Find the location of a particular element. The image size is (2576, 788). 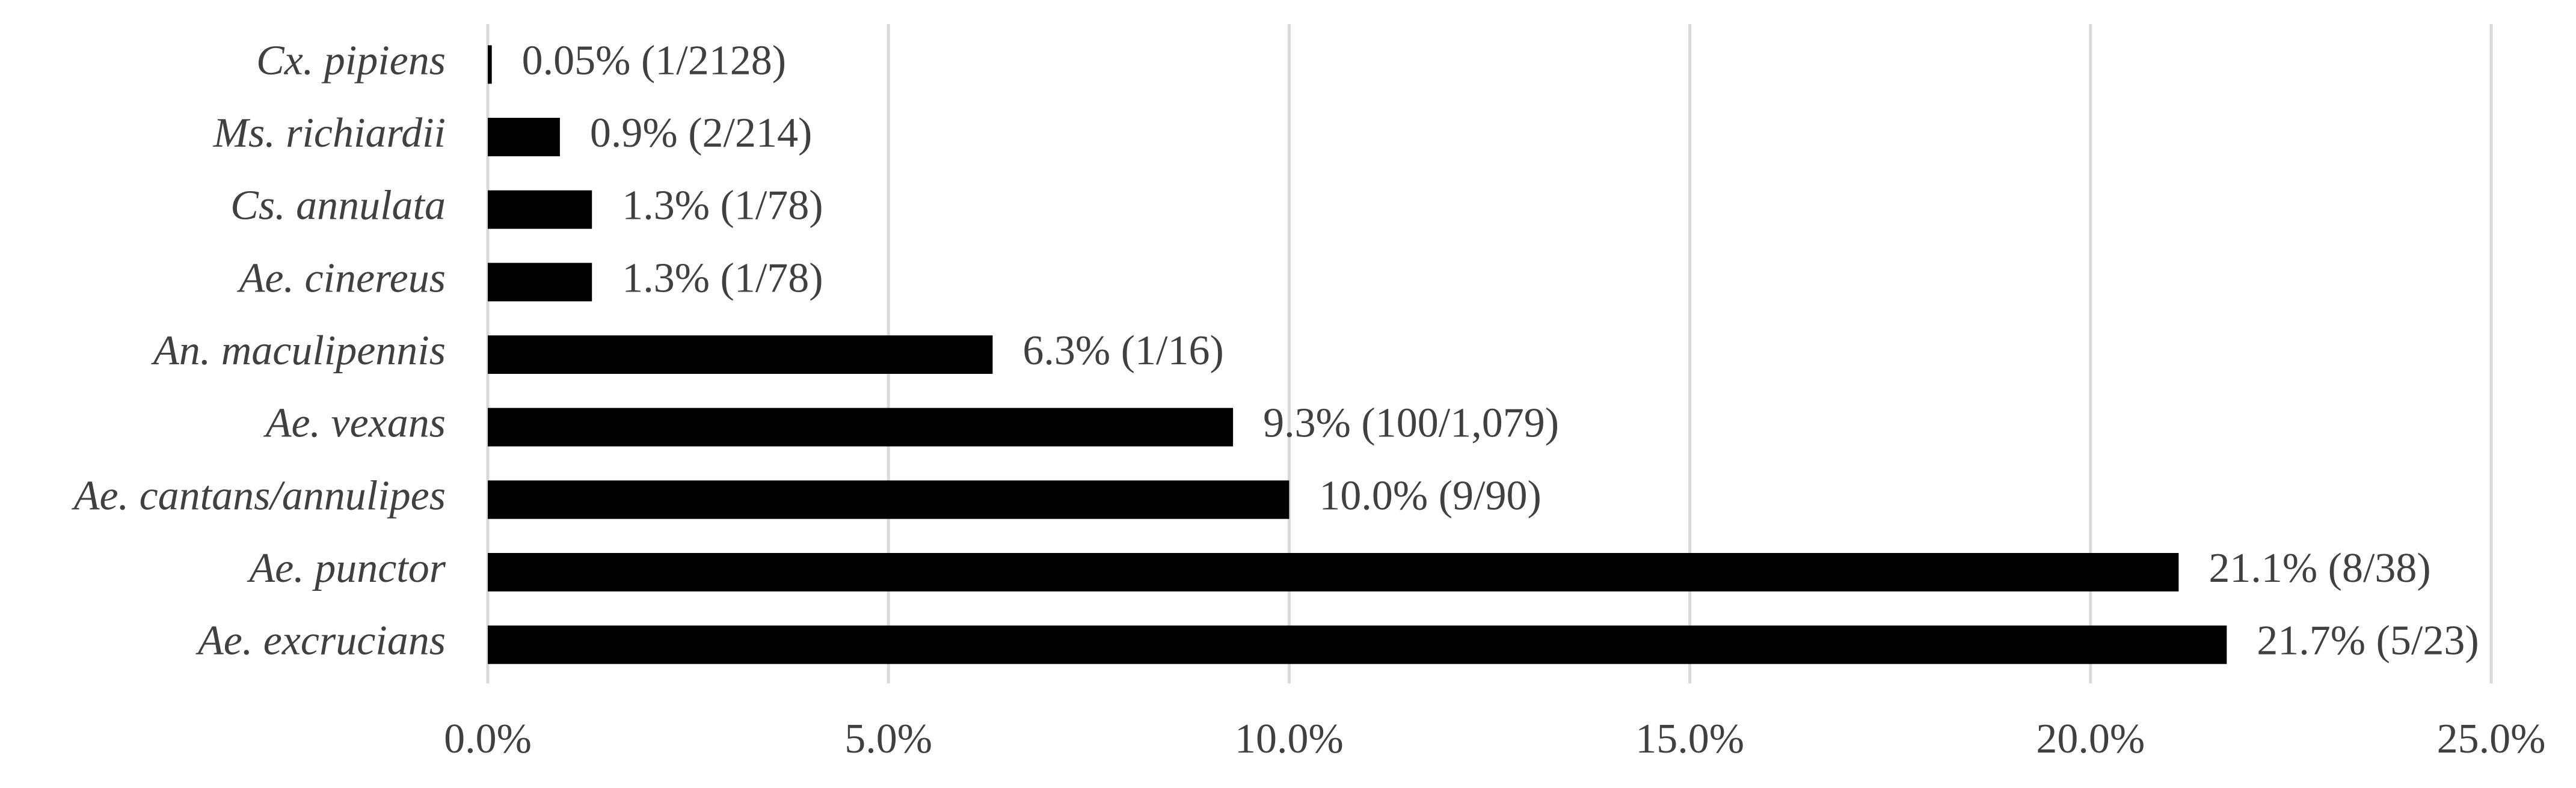

value-label: 6.3% (1/16) is located at coordinates (1122, 351).